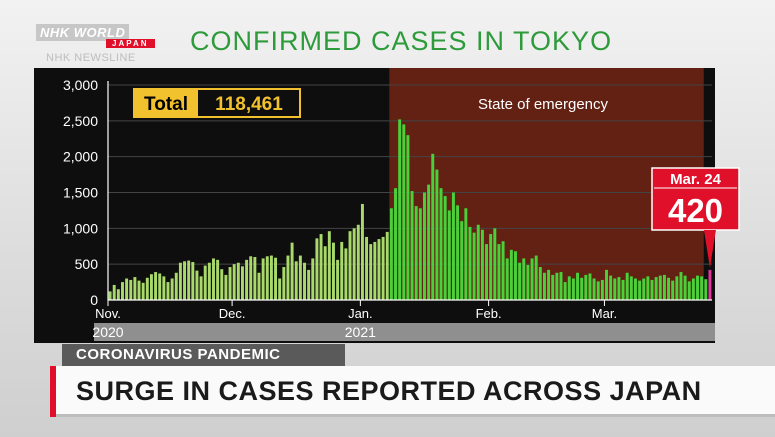  What do you see at coordinates (249, 104) in the screenshot?
I see `total-value: 118,461` at bounding box center [249, 104].